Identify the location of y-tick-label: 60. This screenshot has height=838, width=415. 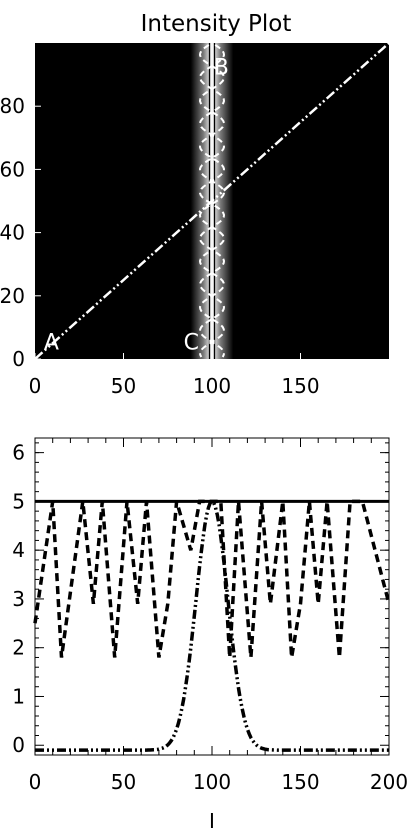
(12, 169).